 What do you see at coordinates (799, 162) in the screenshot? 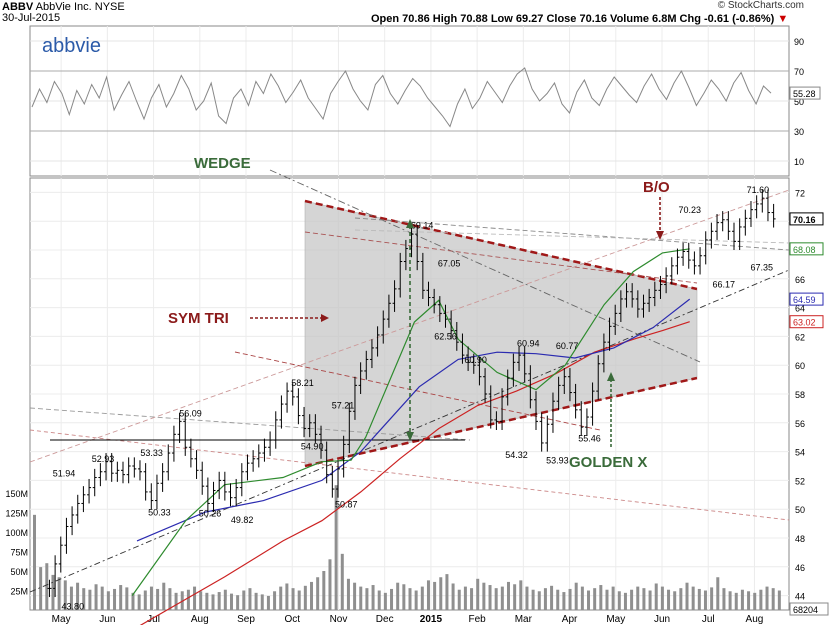
I see `rsi-tick-label: 10` at bounding box center [799, 162].